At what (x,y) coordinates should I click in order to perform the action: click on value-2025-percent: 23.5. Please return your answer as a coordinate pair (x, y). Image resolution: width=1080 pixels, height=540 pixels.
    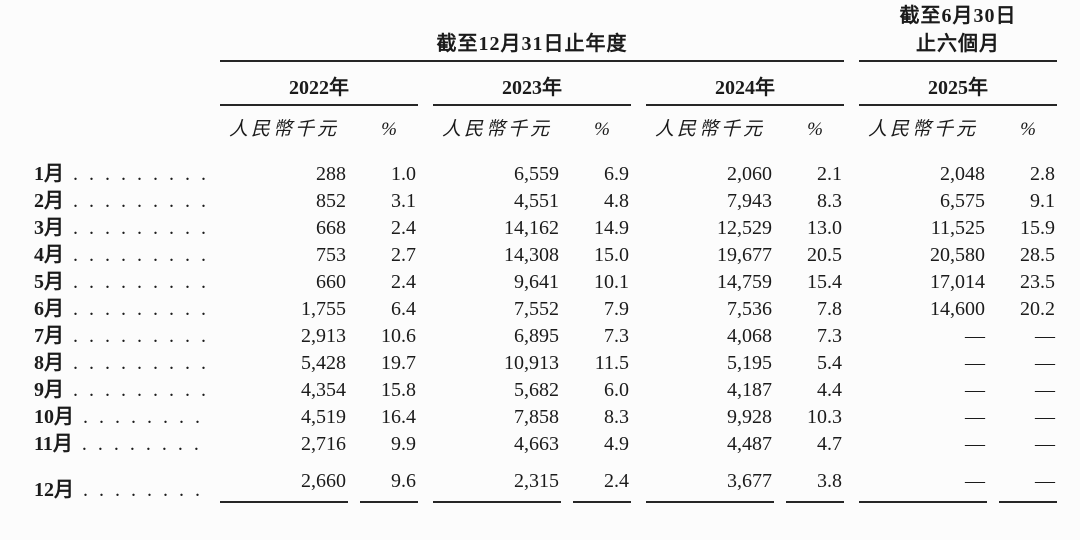
    Looking at the image, I should click on (1037, 282).